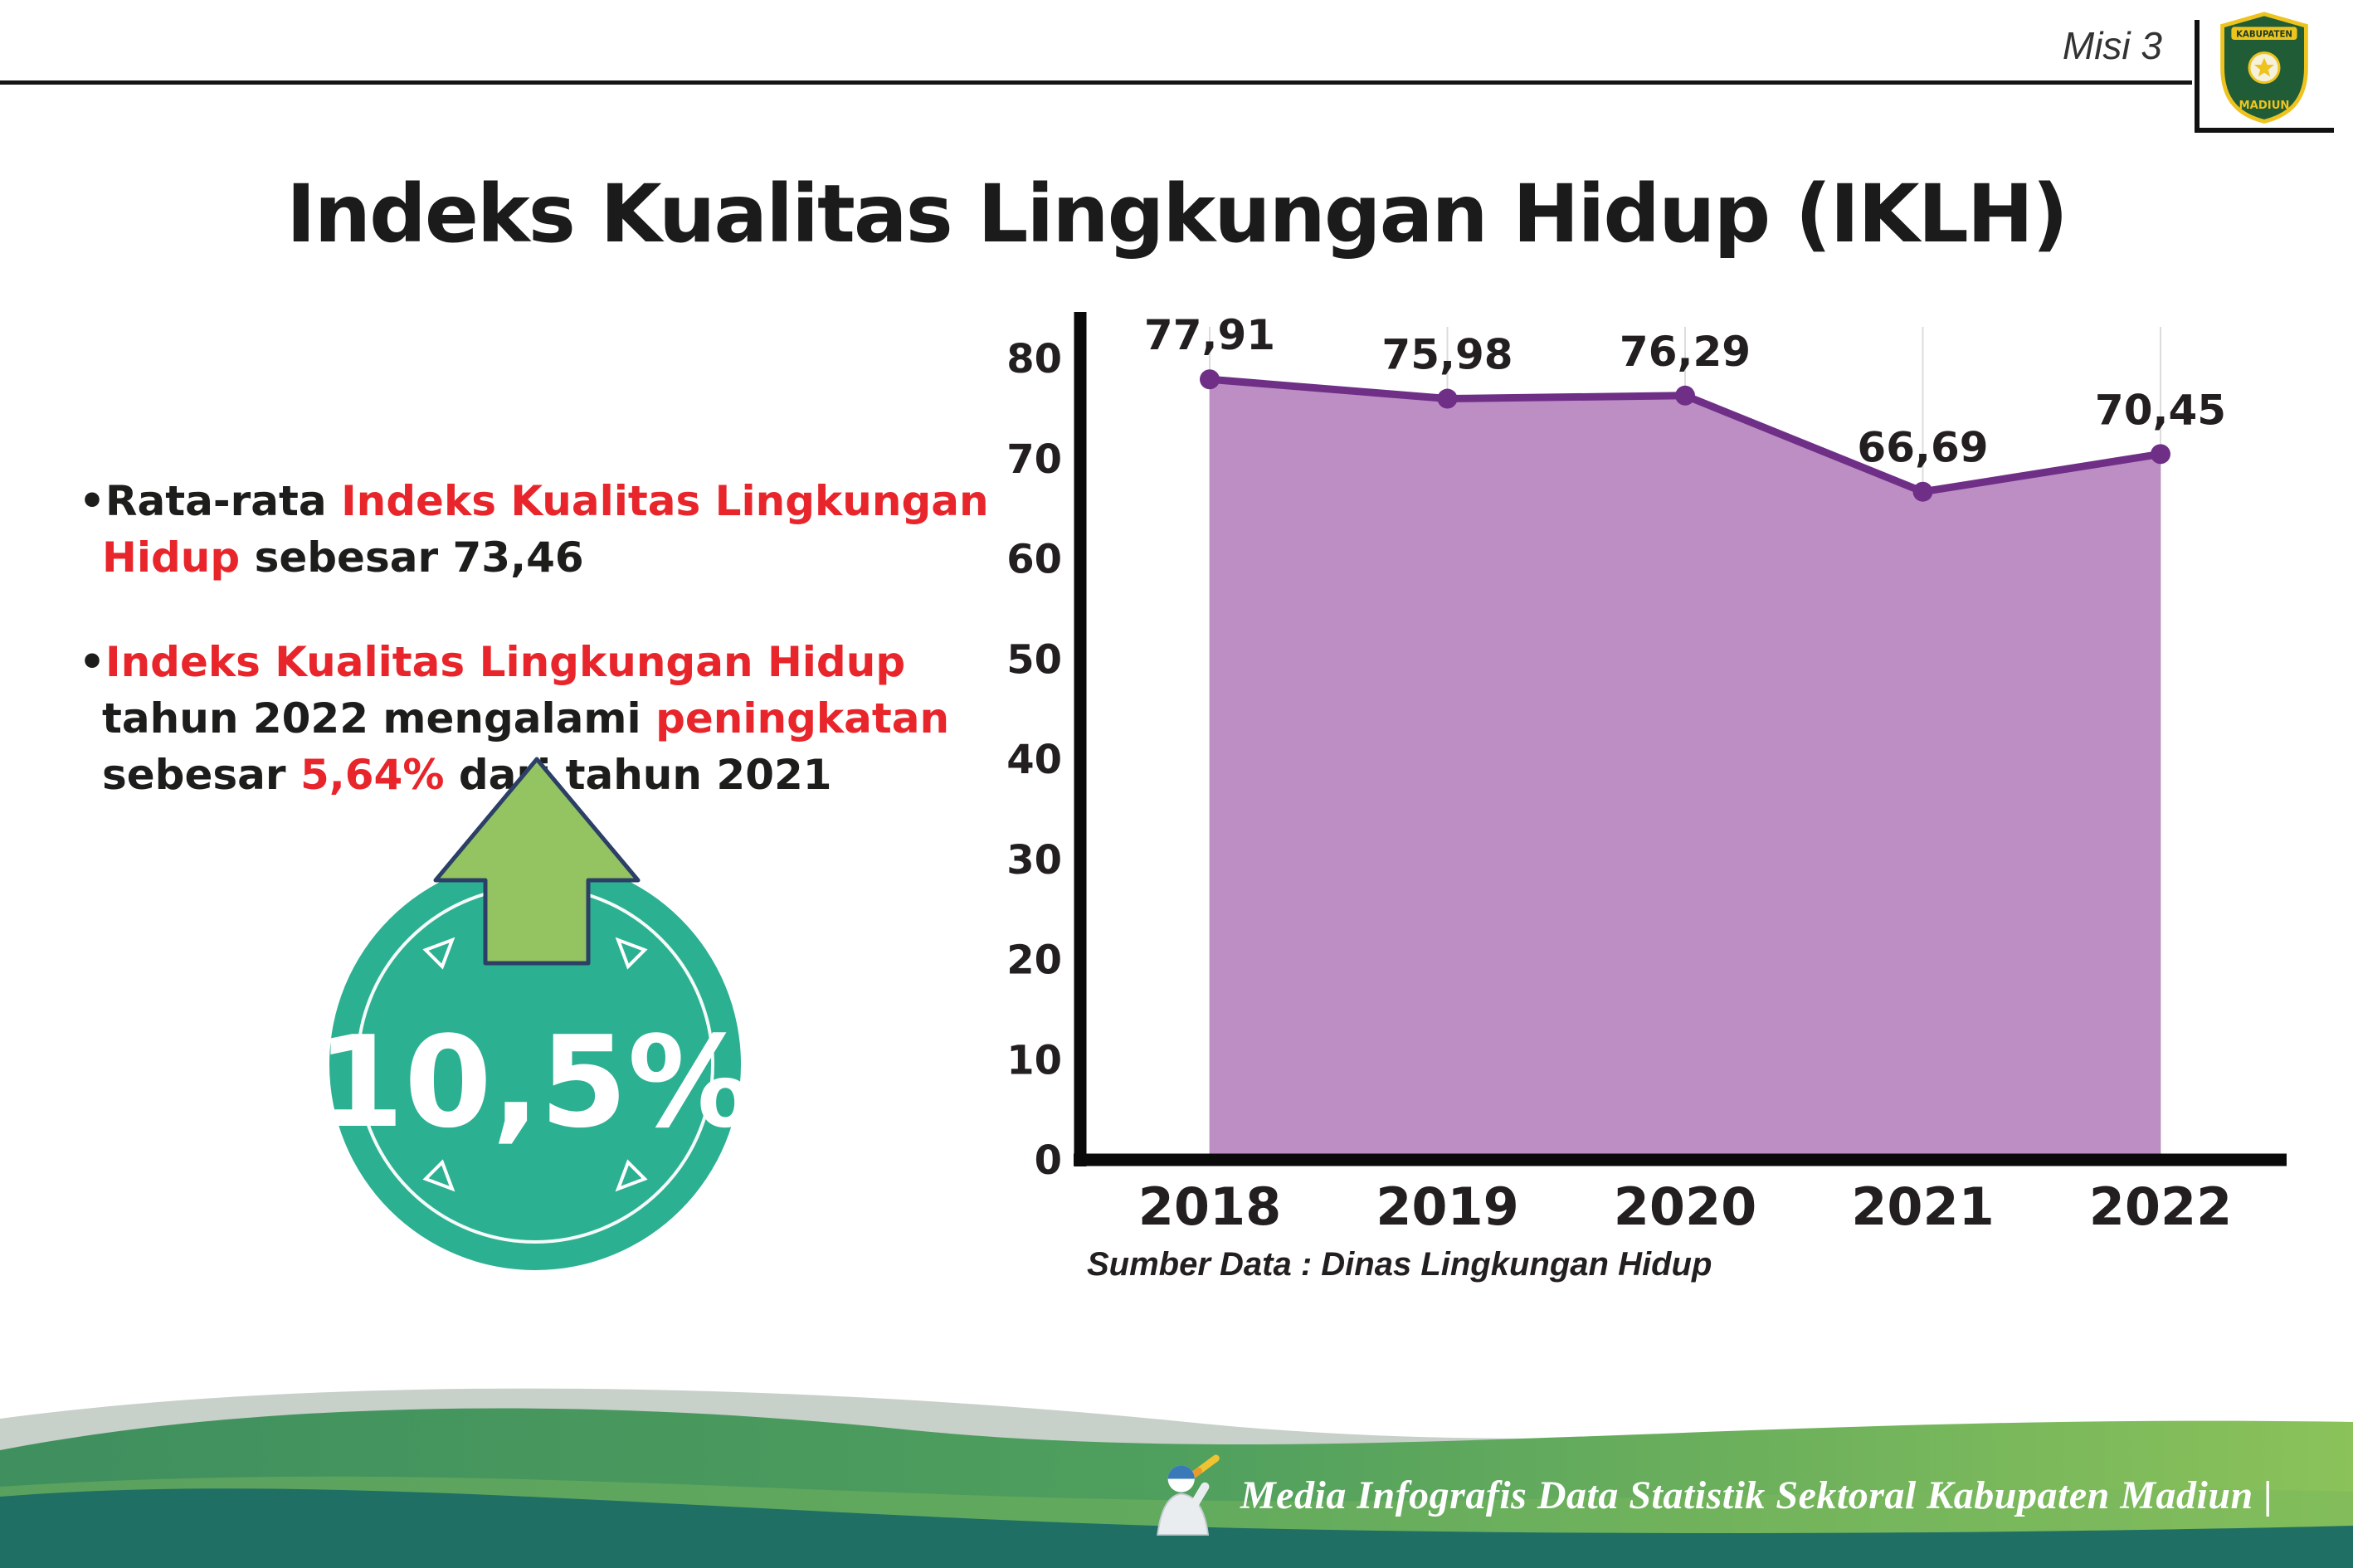 This screenshot has height=1568, width=2353. Describe the element at coordinates (1685, 435) in the screenshot. I see `chart-series` at that location.